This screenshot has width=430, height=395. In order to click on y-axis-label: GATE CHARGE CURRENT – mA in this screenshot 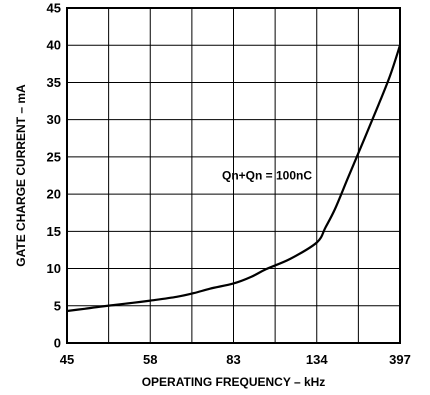, I will do `click(21, 175)`.